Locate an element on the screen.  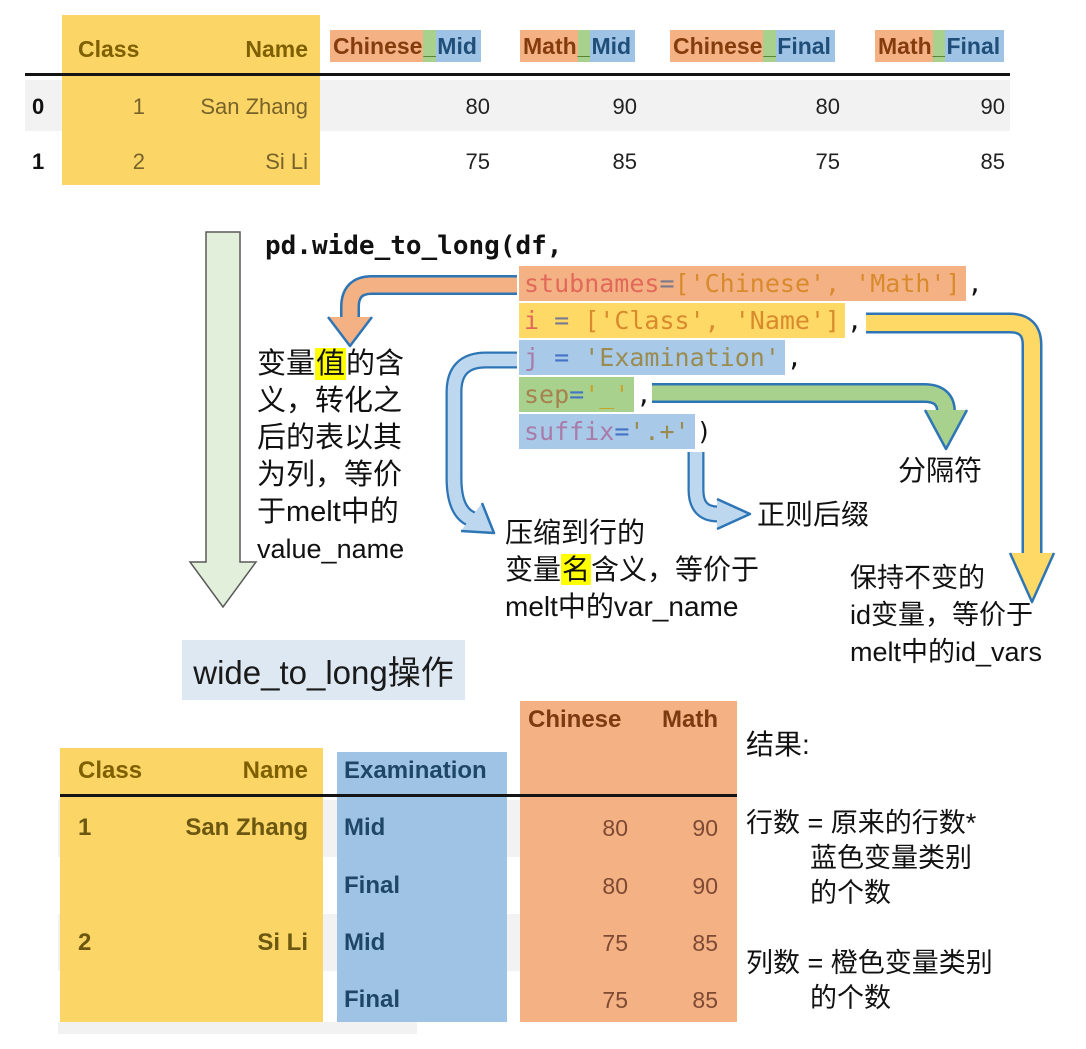
long-table-row-stripe is located at coordinates (237, 1028).